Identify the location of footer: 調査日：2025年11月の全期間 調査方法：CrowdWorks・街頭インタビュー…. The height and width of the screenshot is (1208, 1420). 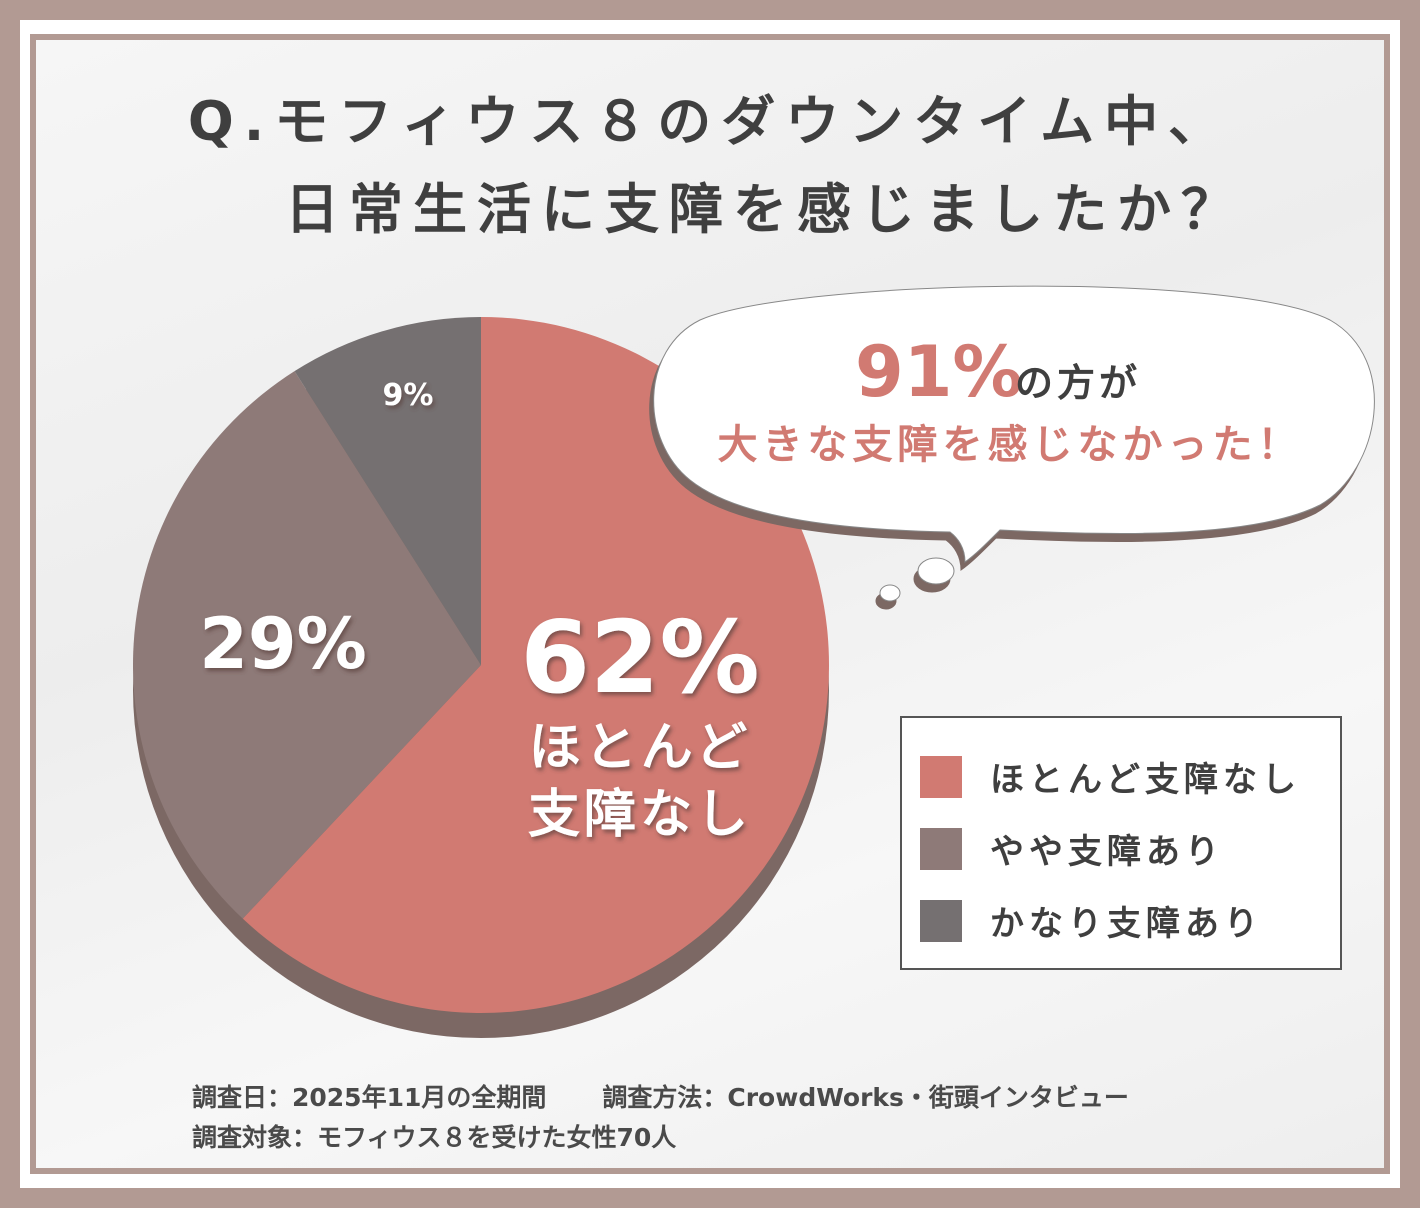
(688, 1118).